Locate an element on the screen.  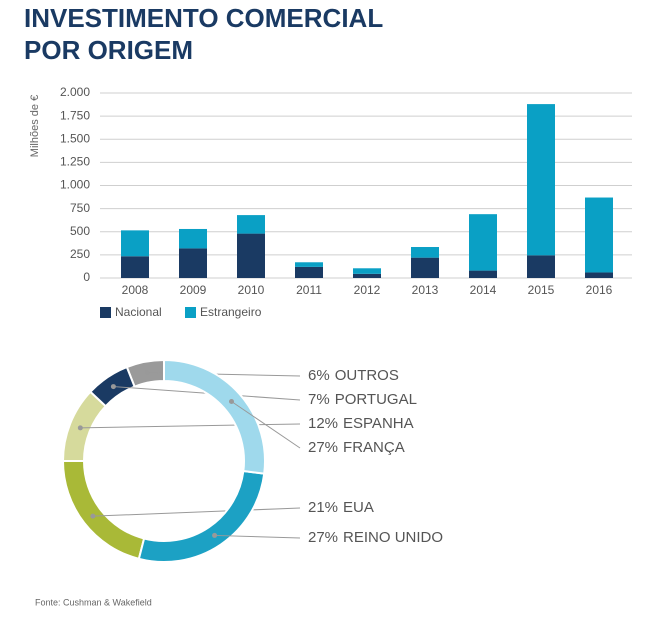
x-tick-label: 2014 is located at coordinates (483, 290).